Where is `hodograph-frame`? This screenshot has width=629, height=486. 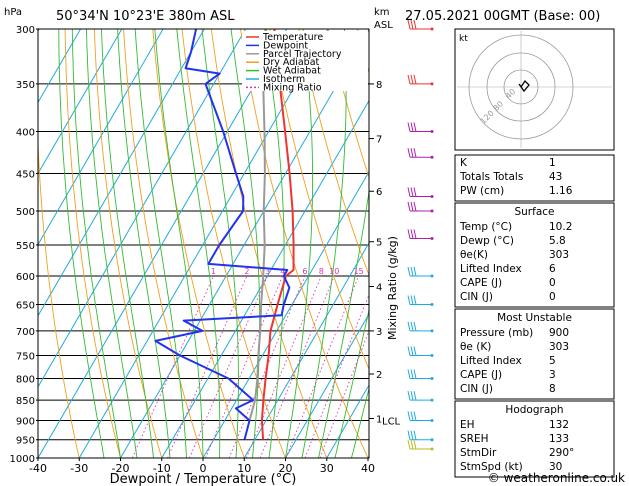
hodograph-frame is located at coordinates (534, 89).